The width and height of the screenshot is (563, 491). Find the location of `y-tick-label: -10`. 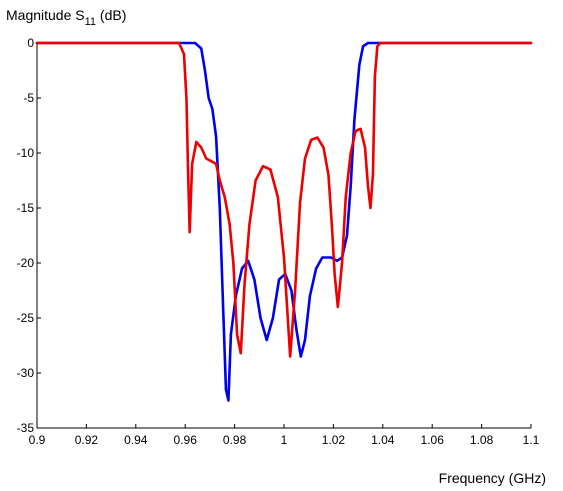

y-tick-label: -10 is located at coordinates (26, 153).